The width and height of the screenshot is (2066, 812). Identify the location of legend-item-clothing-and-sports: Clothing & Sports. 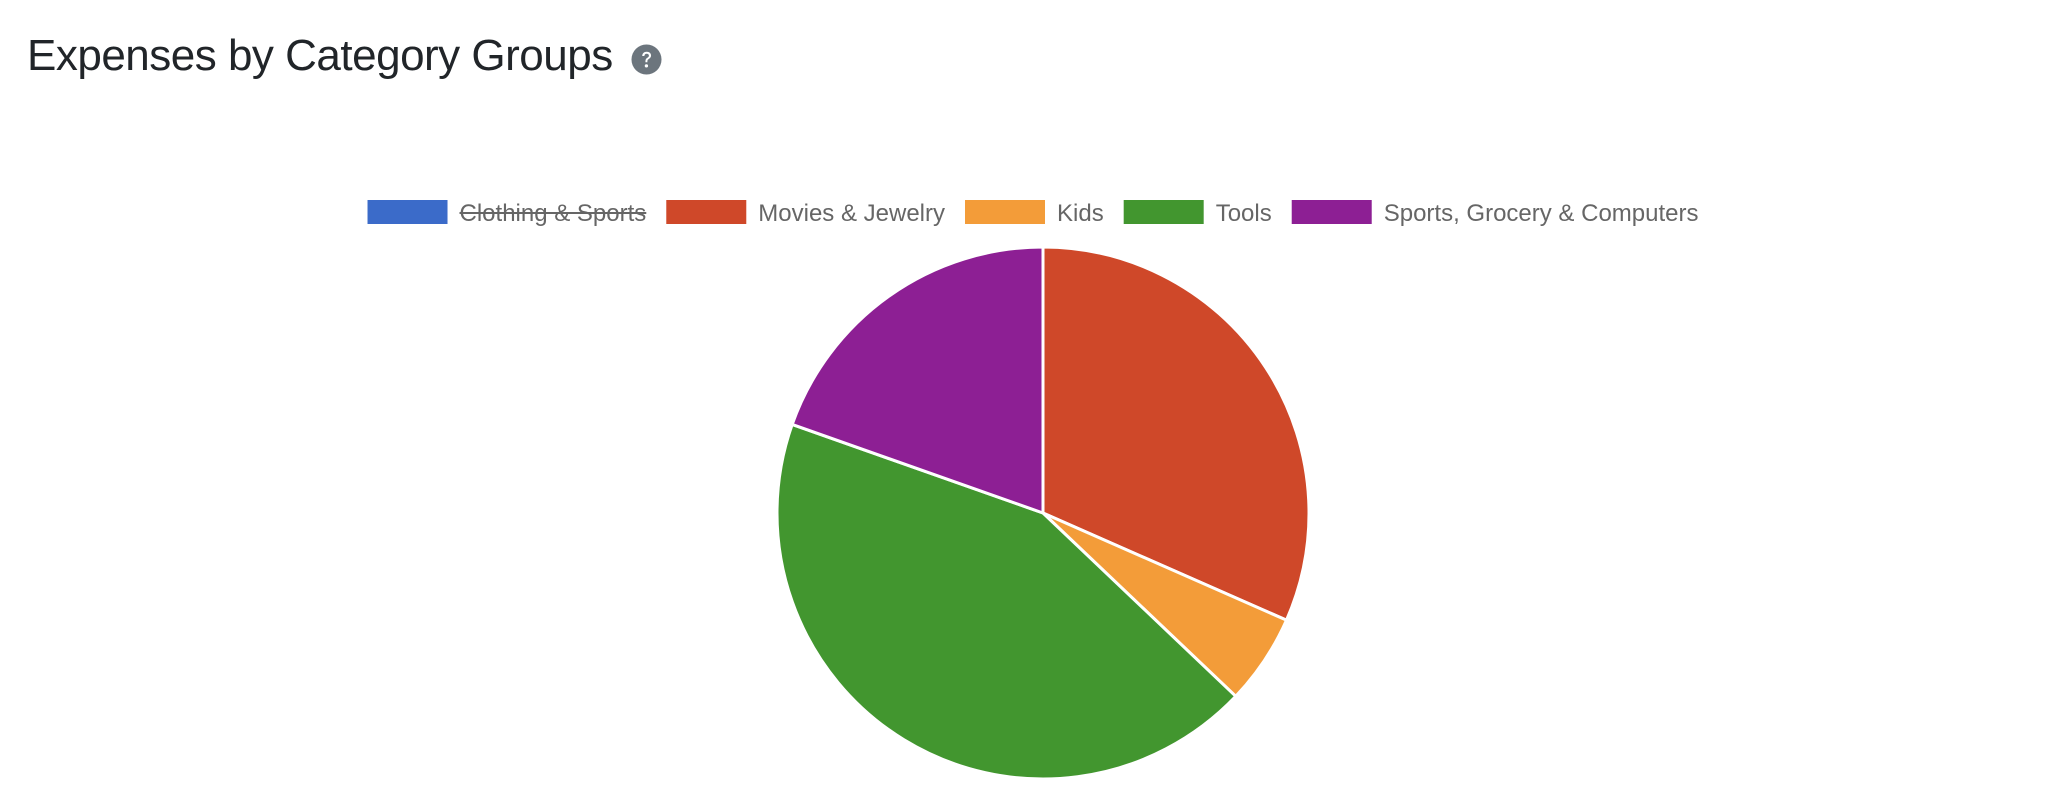
(507, 213).